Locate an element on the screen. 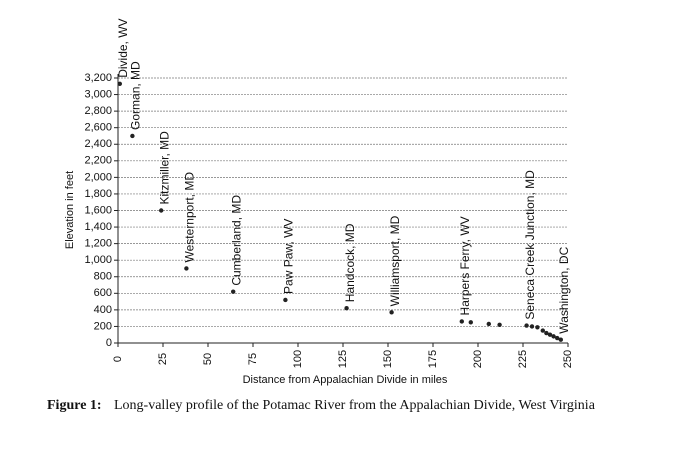  y-tick-label: 2,200 is located at coordinates (98, 161).